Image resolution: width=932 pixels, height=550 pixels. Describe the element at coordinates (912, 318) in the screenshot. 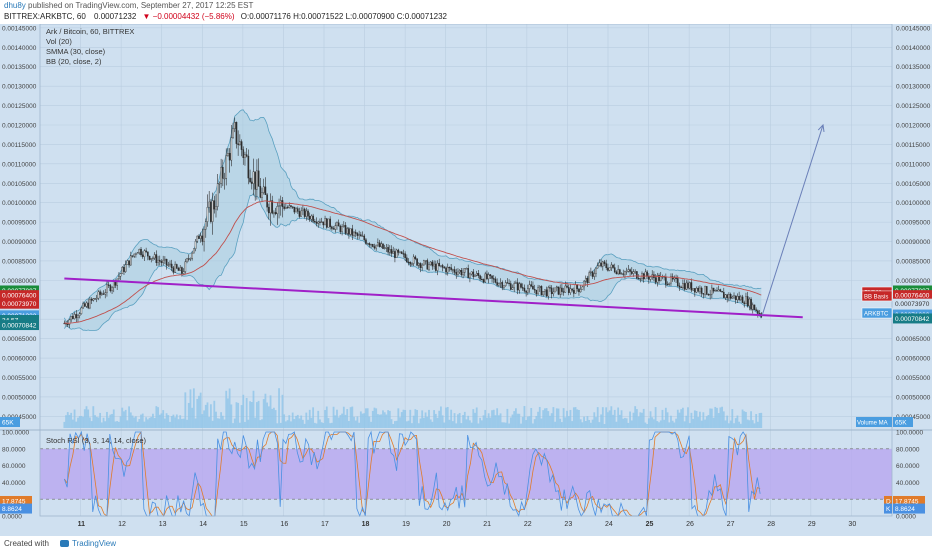

I see `right-price-tag` at that location.